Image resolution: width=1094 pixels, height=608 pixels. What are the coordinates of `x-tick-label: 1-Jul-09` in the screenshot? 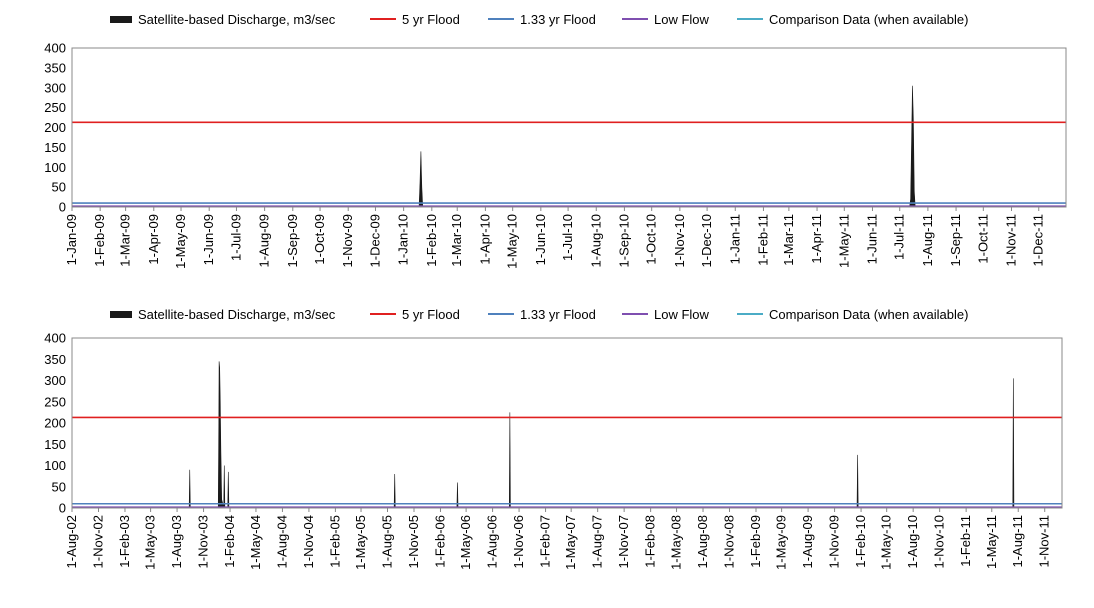 It's located at (235, 237).